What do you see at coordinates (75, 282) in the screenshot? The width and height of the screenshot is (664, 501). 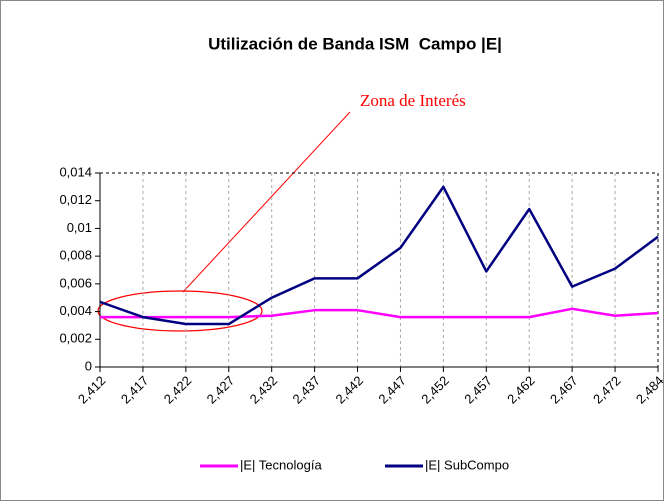 I see `y-tick-label: 0,006` at bounding box center [75, 282].